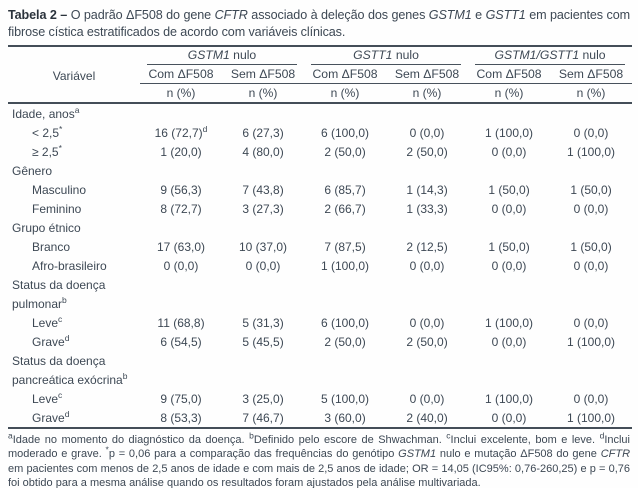 This screenshot has width=638, height=488. What do you see at coordinates (39, 302) in the screenshot?
I see `row-label: pulmonarb` at bounding box center [39, 302].